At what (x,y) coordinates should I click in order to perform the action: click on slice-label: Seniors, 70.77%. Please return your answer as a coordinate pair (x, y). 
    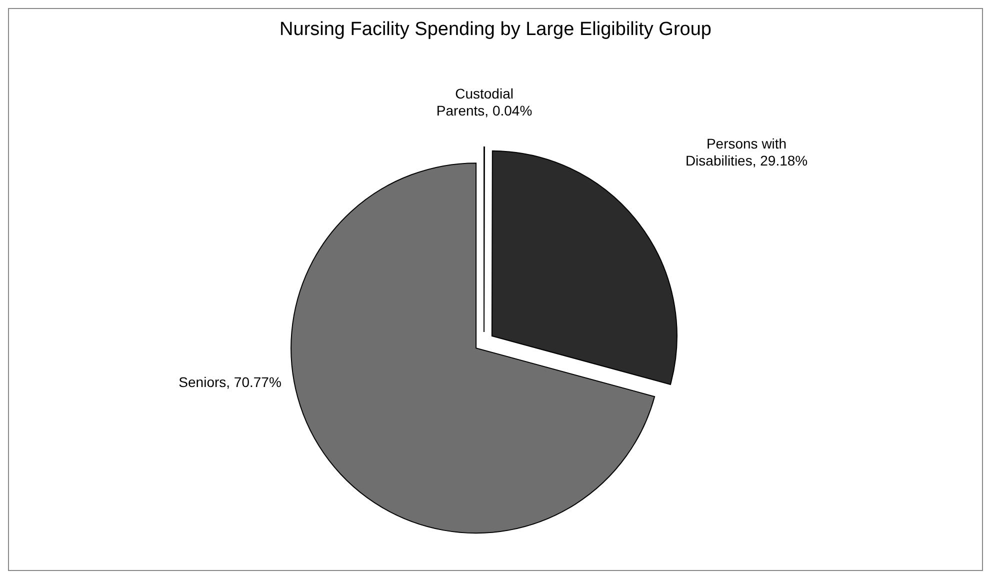
    Looking at the image, I should click on (230, 382).